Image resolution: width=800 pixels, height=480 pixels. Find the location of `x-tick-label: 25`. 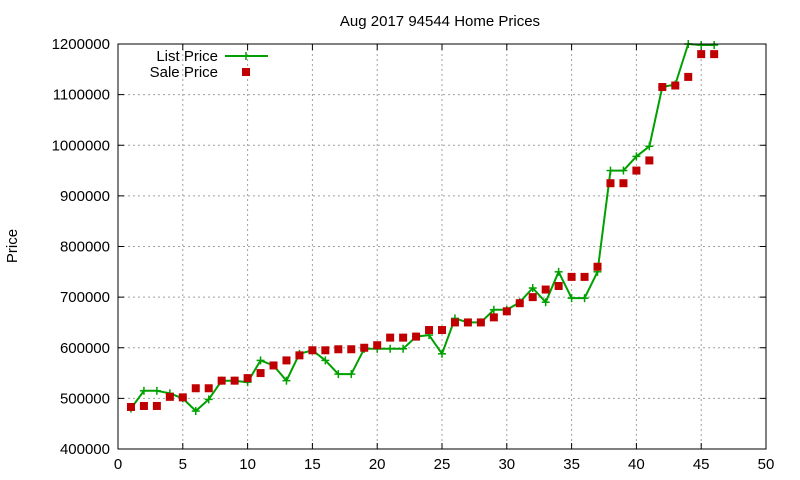

x-tick-label: 25 is located at coordinates (442, 464).